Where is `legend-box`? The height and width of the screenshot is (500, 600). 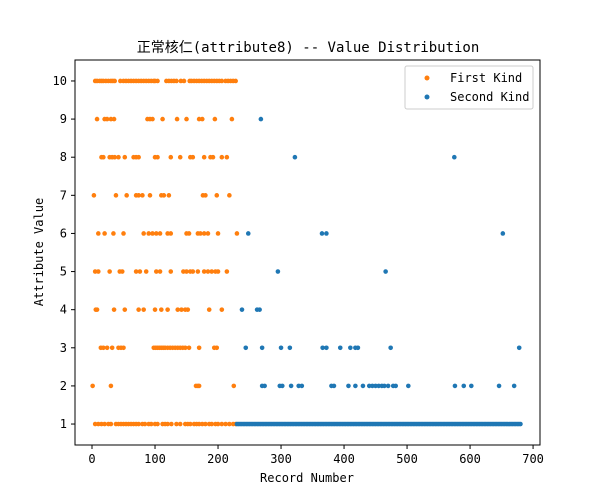
legend-box is located at coordinates (469, 87).